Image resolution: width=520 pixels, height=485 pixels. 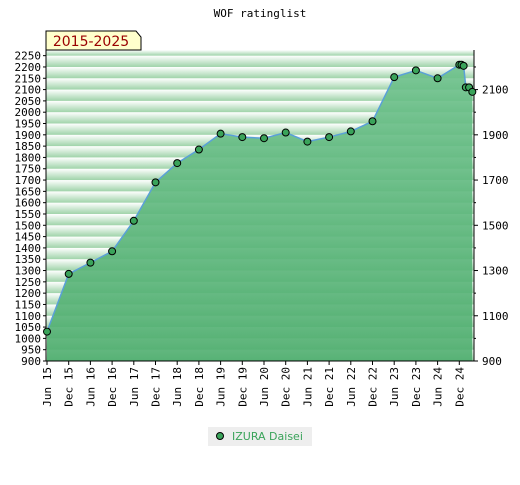 What do you see at coordinates (28, 203) in the screenshot?
I see `y-left-tick-label: 1600` at bounding box center [28, 203].